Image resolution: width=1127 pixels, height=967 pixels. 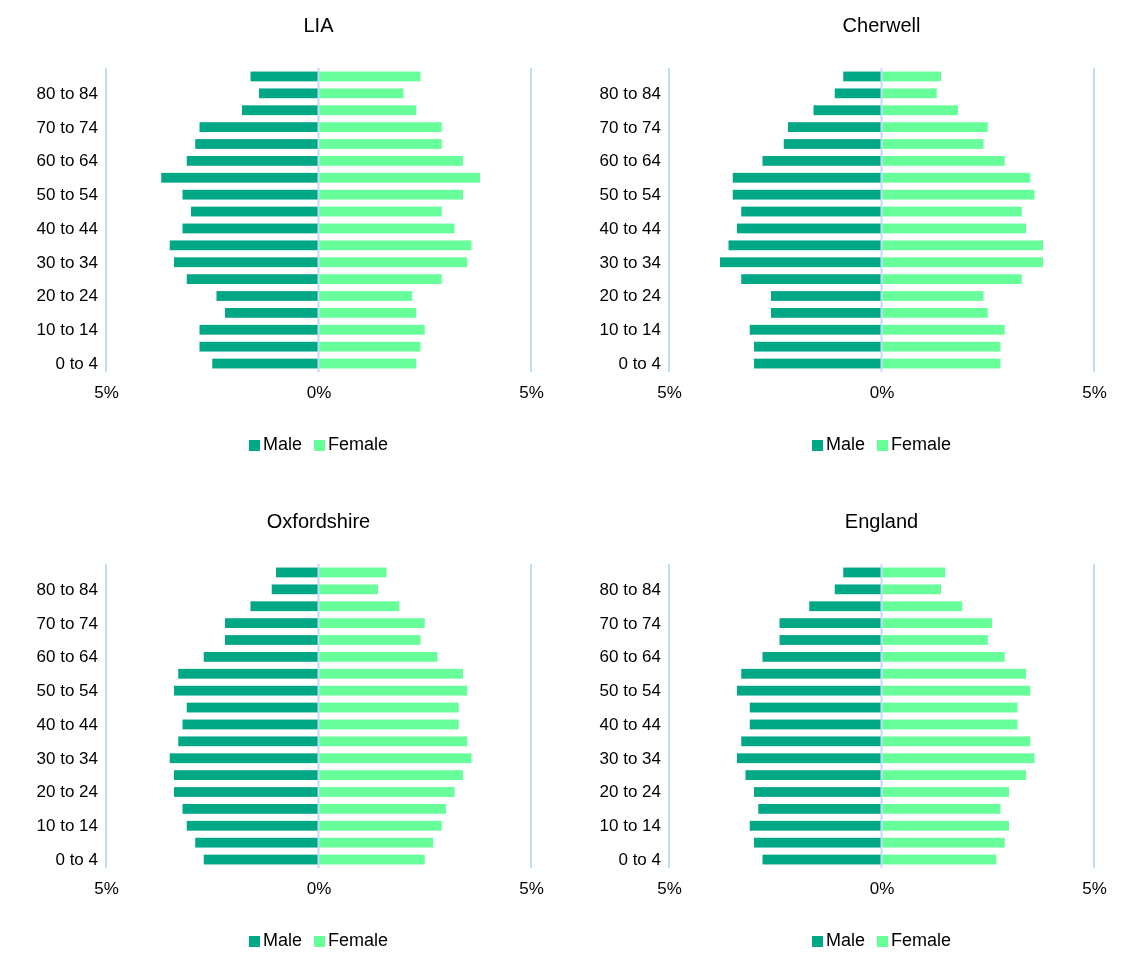 What do you see at coordinates (881, 521) in the screenshot?
I see `chart-title: England` at bounding box center [881, 521].